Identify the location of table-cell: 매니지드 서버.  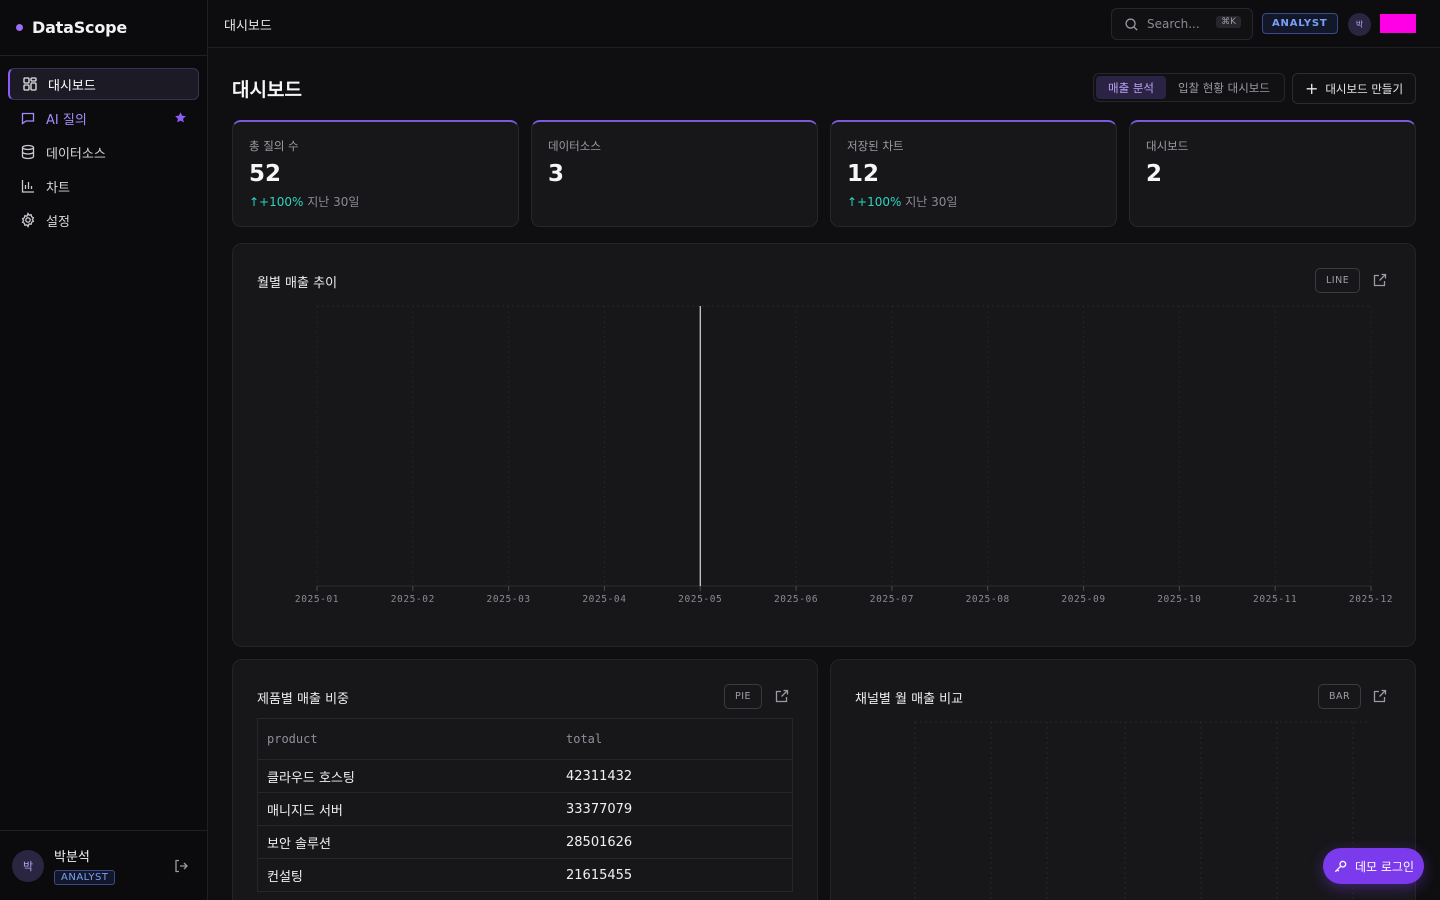
(305, 811).